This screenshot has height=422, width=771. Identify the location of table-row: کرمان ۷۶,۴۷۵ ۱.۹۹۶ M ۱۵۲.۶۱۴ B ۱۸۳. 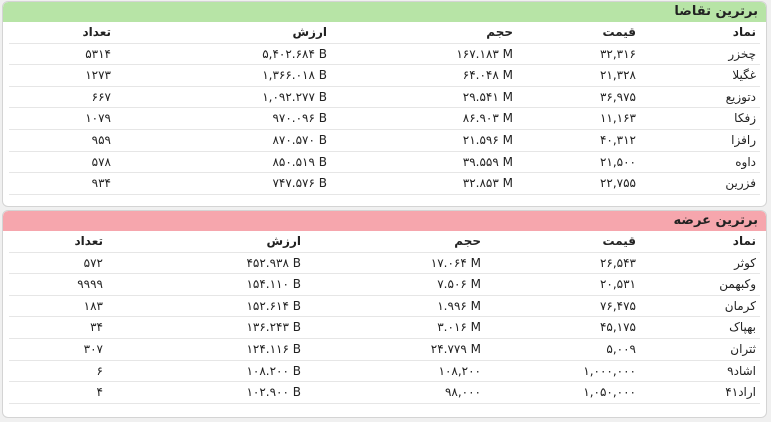
(384, 307).